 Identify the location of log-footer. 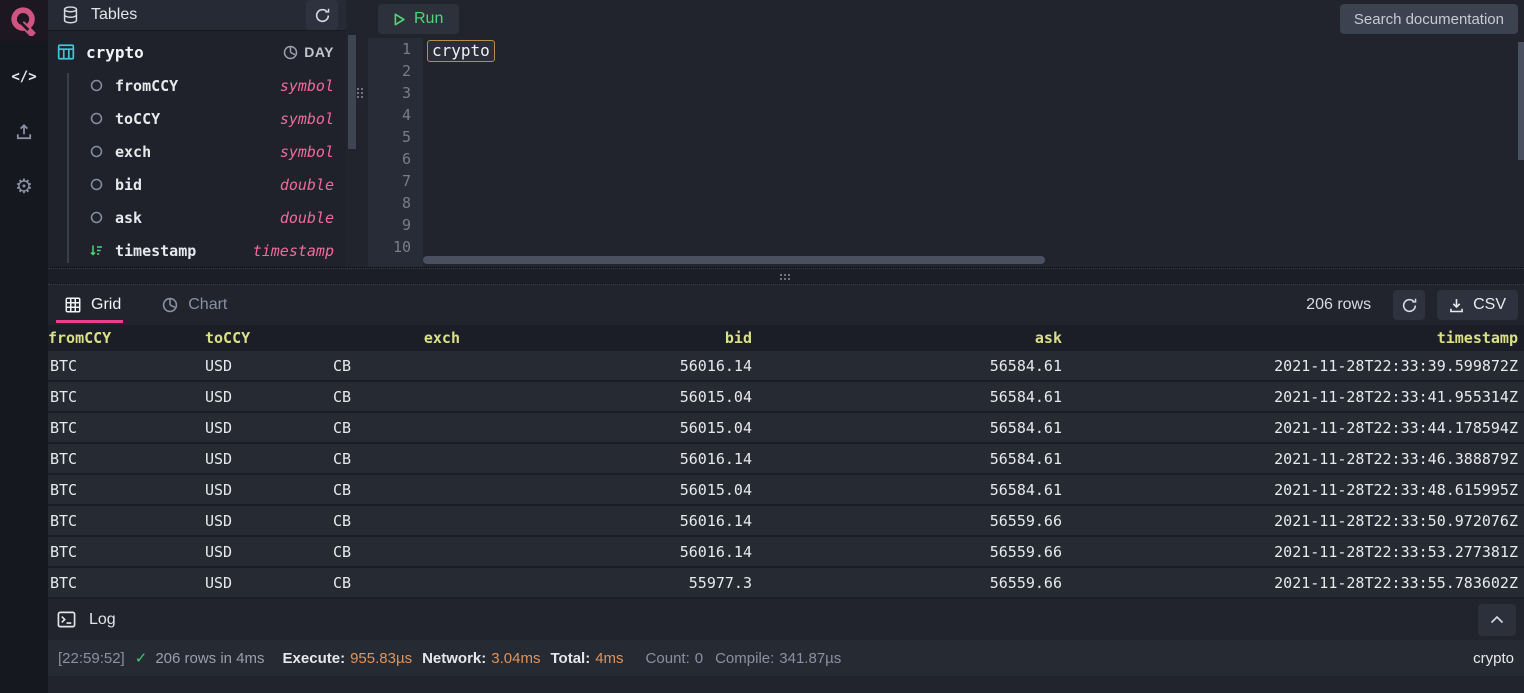
(786, 684).